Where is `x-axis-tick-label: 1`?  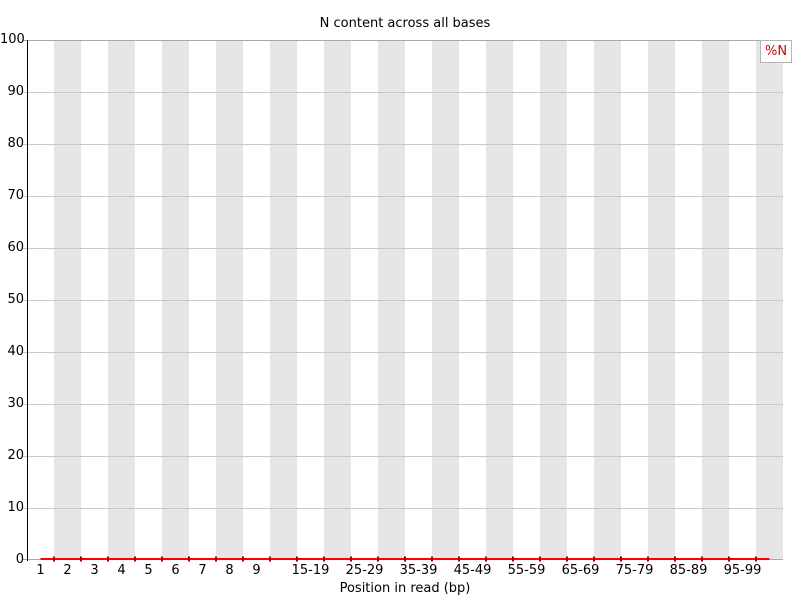 x-axis-tick-label: 1 is located at coordinates (40, 570).